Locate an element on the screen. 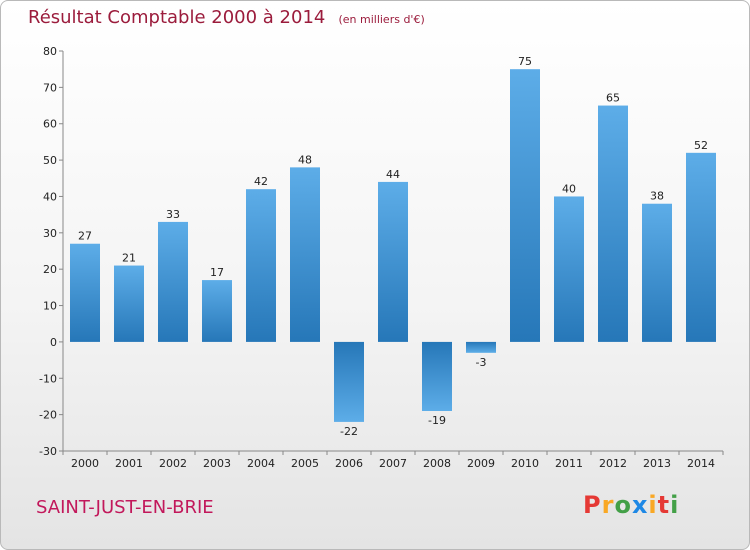 This screenshot has height=550, width=750. bar-2014 is located at coordinates (701, 247).